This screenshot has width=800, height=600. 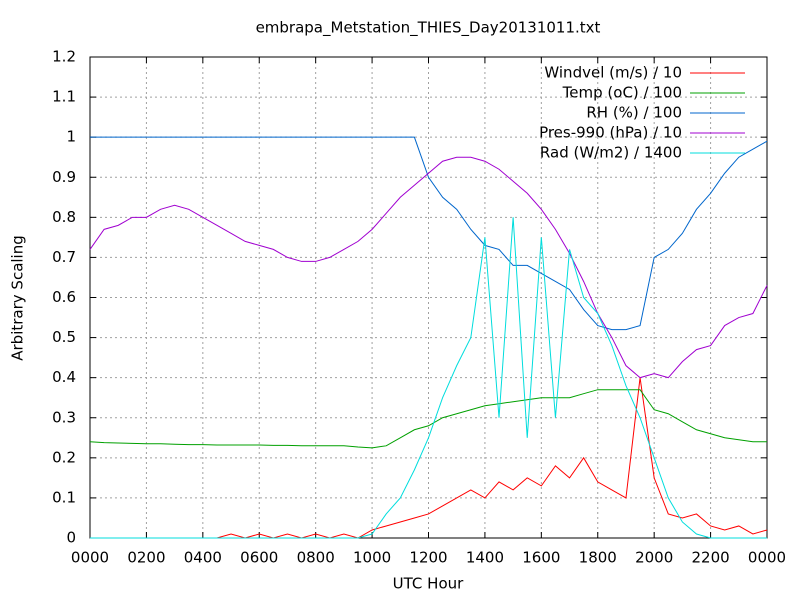 I want to click on y-tick-label: 0.7, so click(x=64, y=257).